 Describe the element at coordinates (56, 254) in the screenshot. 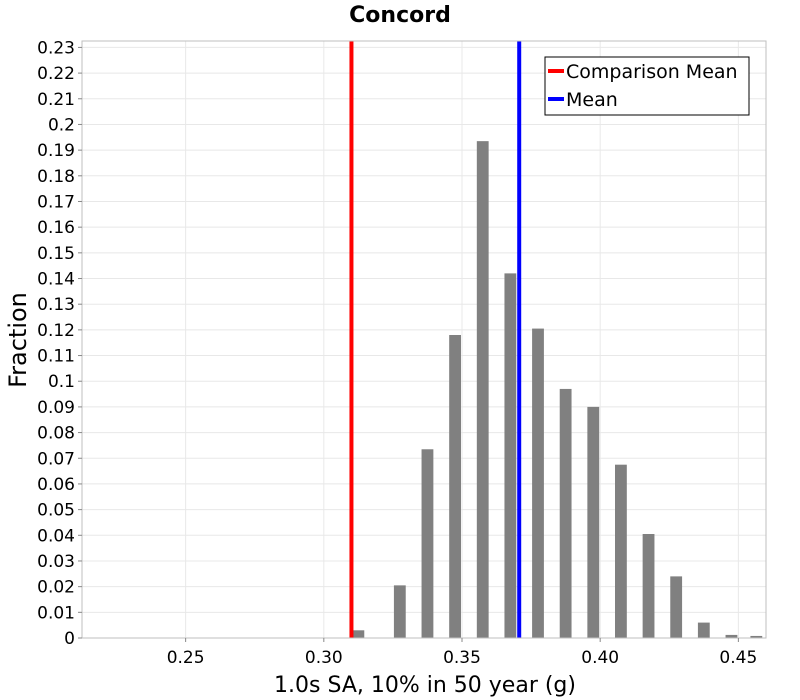

I see `y-tick-label: 0.15` at that location.